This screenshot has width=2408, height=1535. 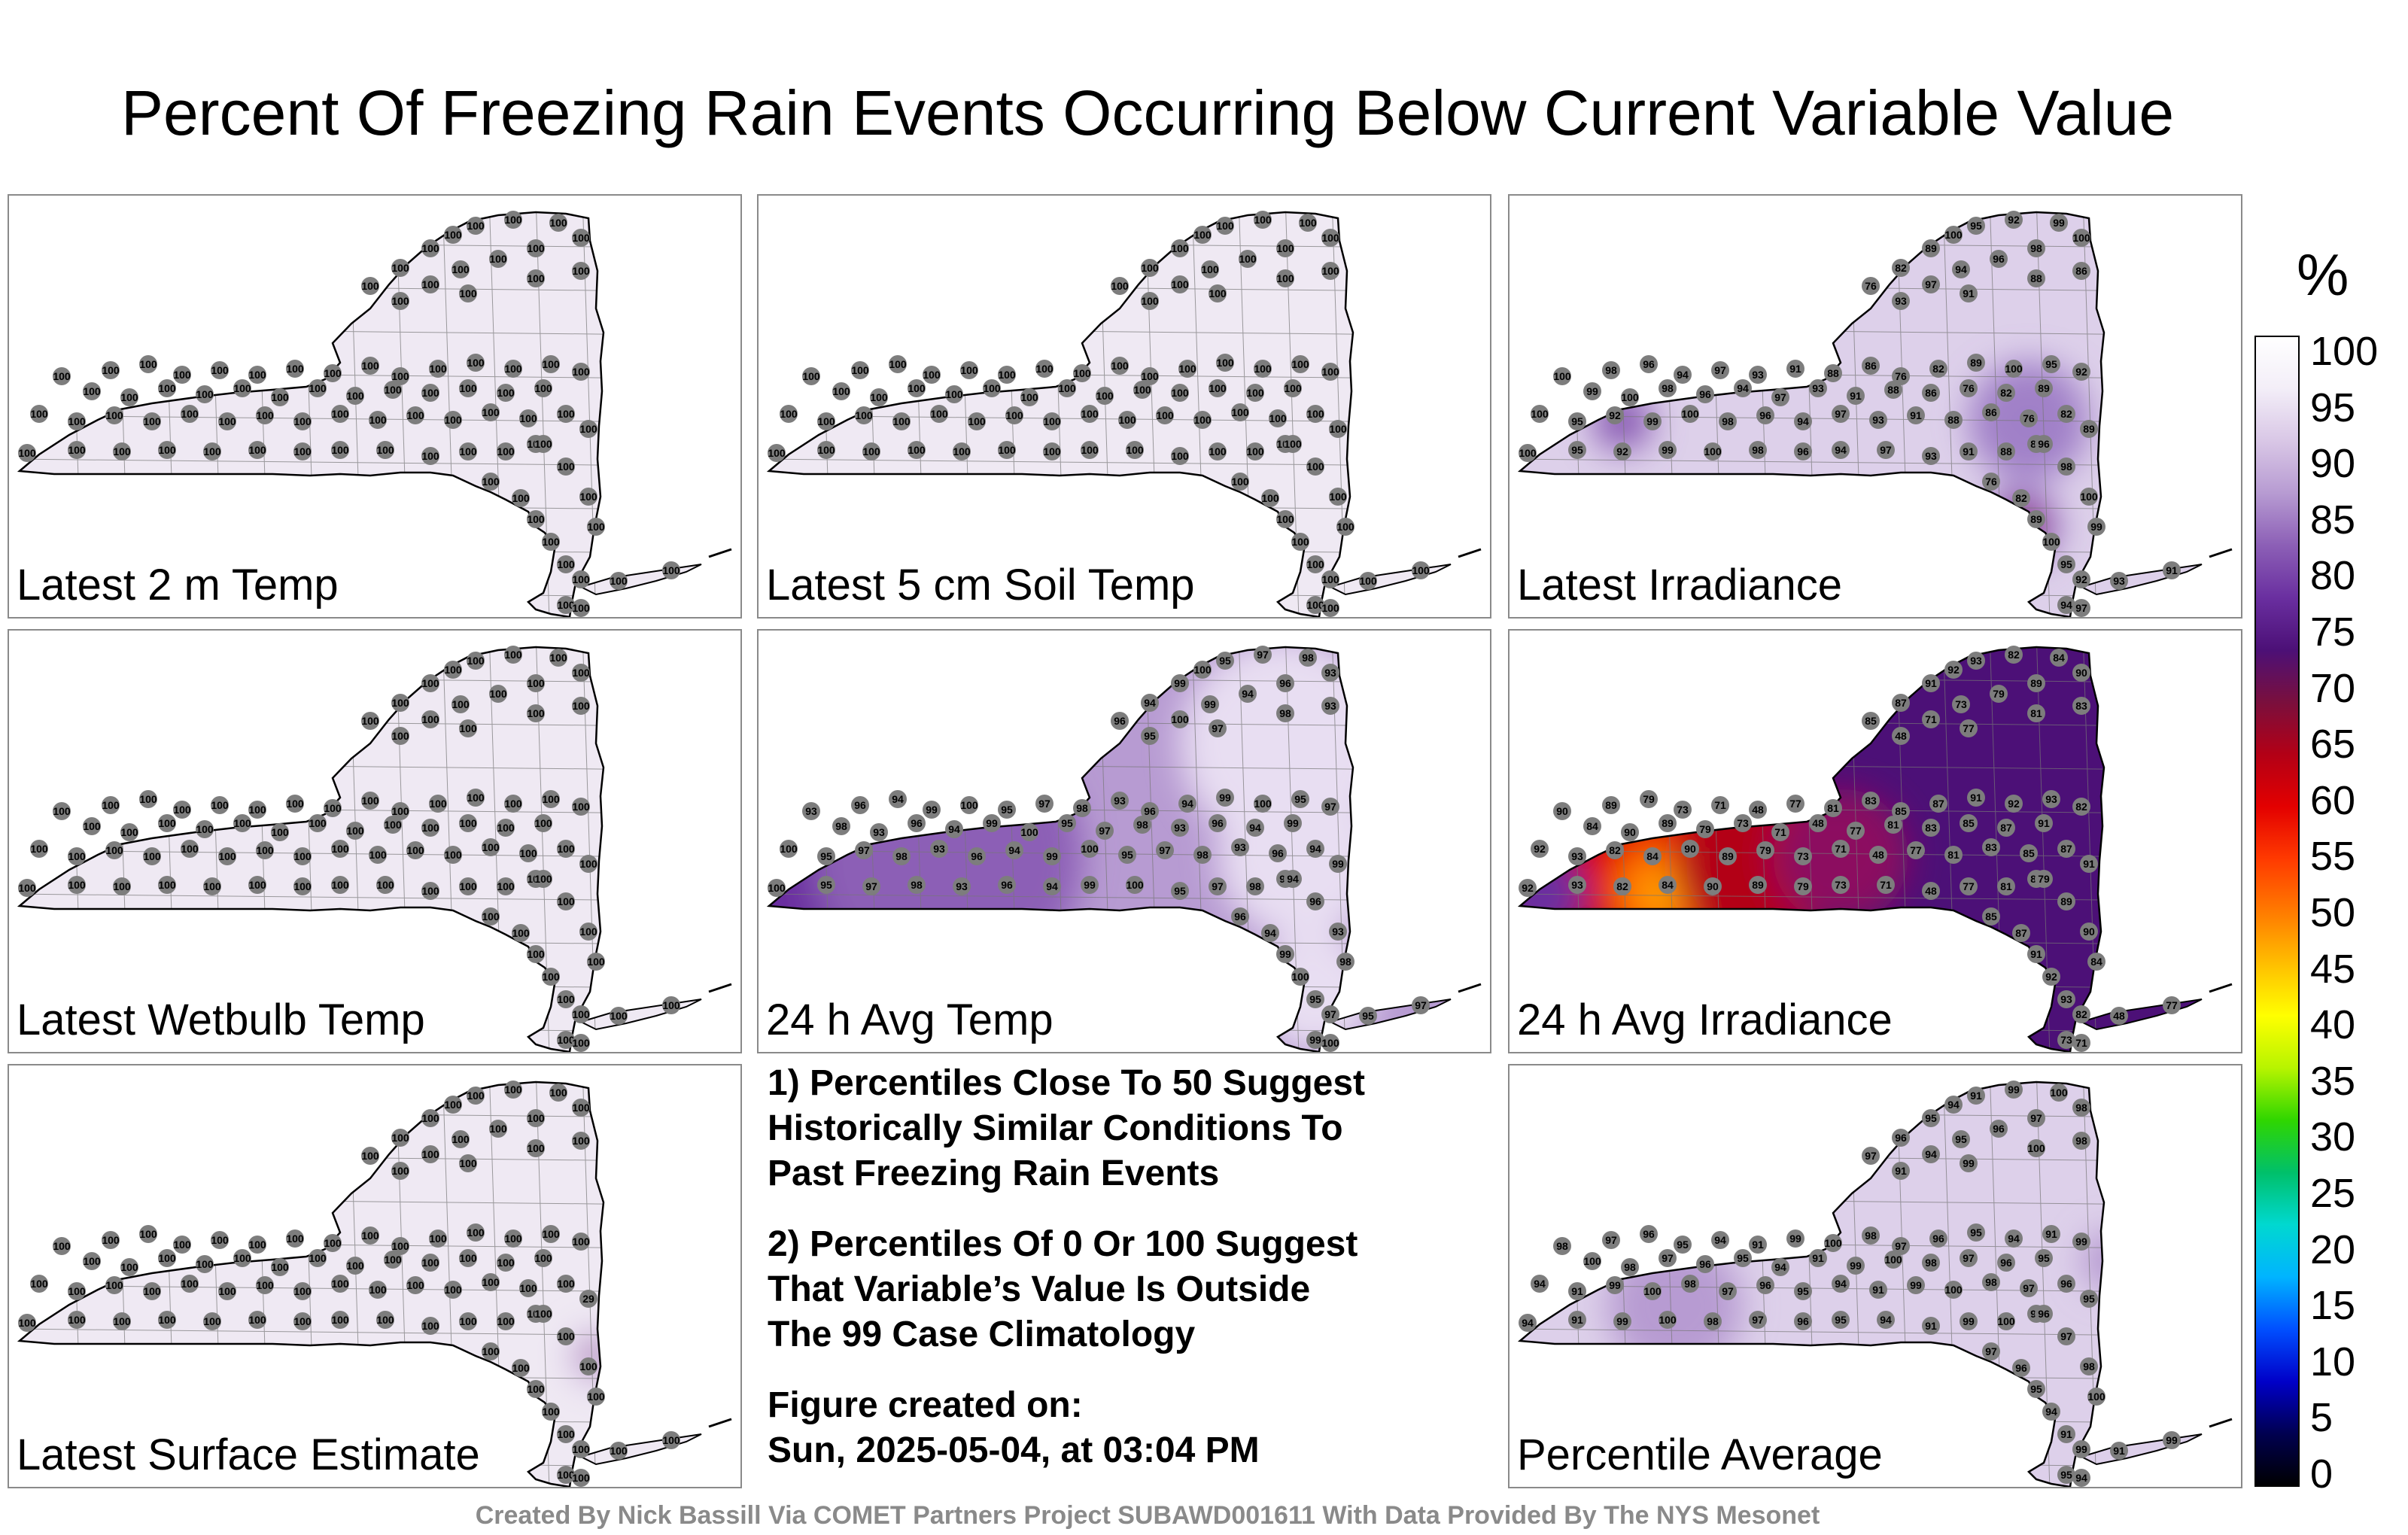 I want to click on map-panel-8: 98 97 96 95 94 91 99 100 98 97 96 95 94, so click(x=1875, y=1276).